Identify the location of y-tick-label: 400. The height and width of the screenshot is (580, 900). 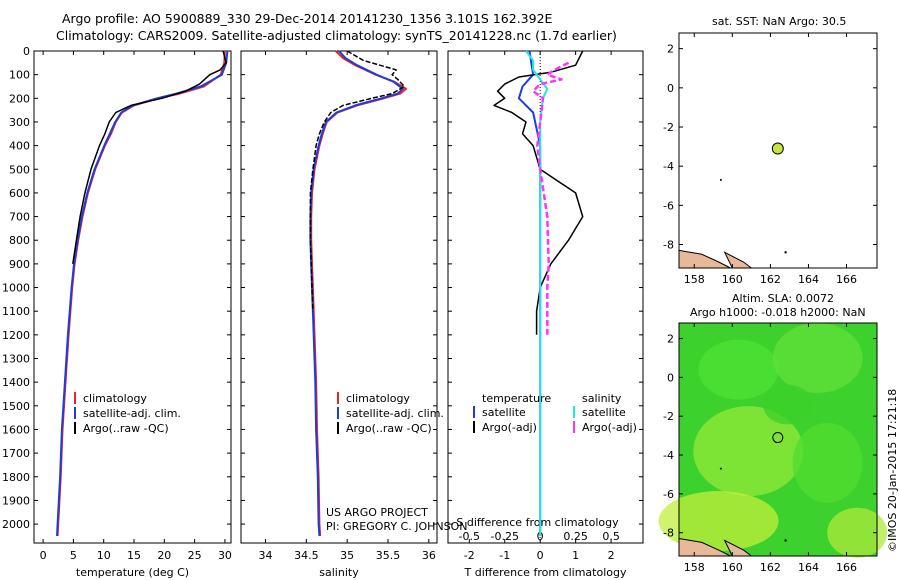
(19, 146).